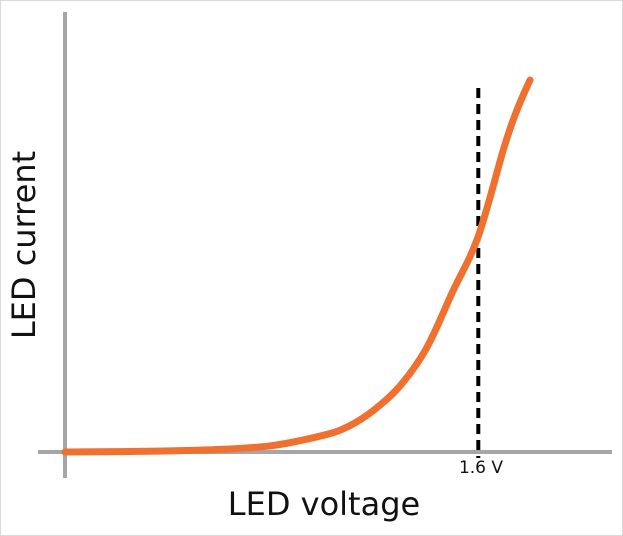  What do you see at coordinates (24, 245) in the screenshot?
I see `y-axis-label: LED current` at bounding box center [24, 245].